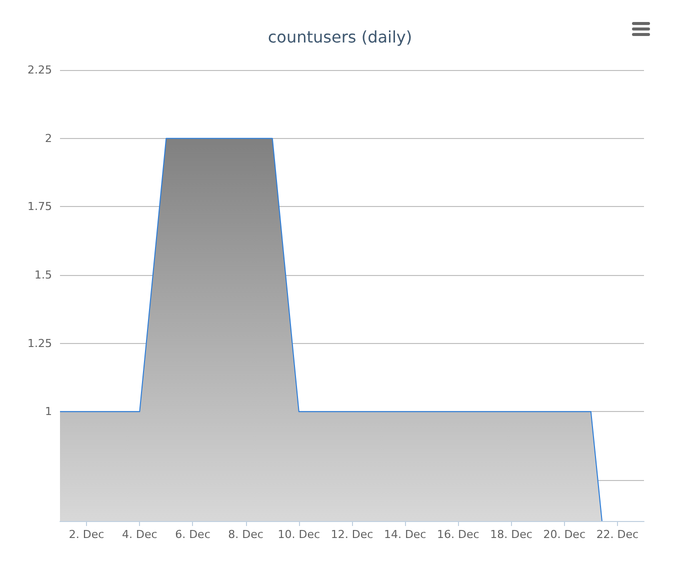  Describe the element at coordinates (299, 534) in the screenshot. I see `x-tick-label: 10. Dec` at that location.